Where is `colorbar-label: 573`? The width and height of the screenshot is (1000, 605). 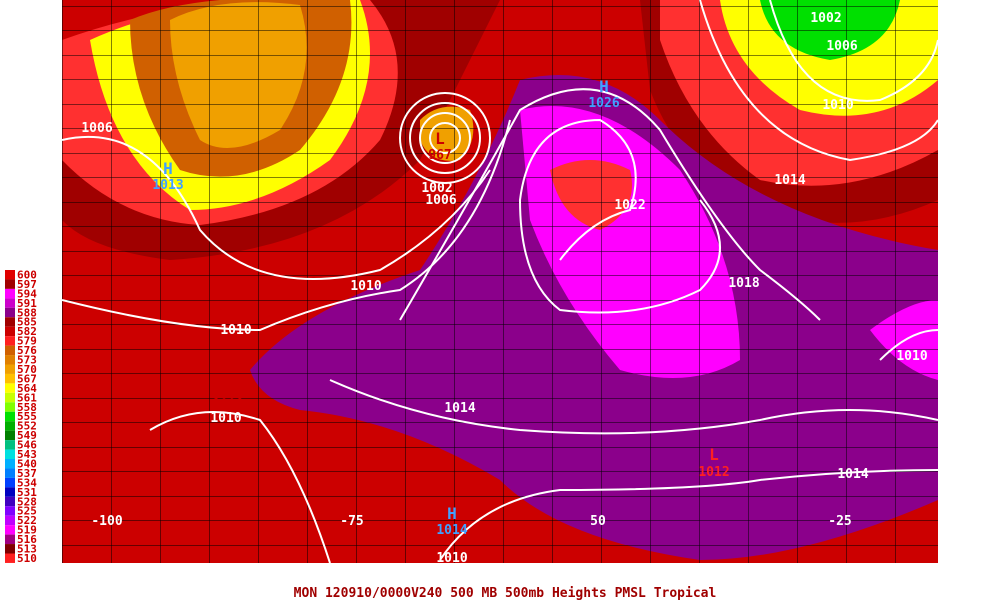
colorbar-label: 573 is located at coordinates (27, 360).